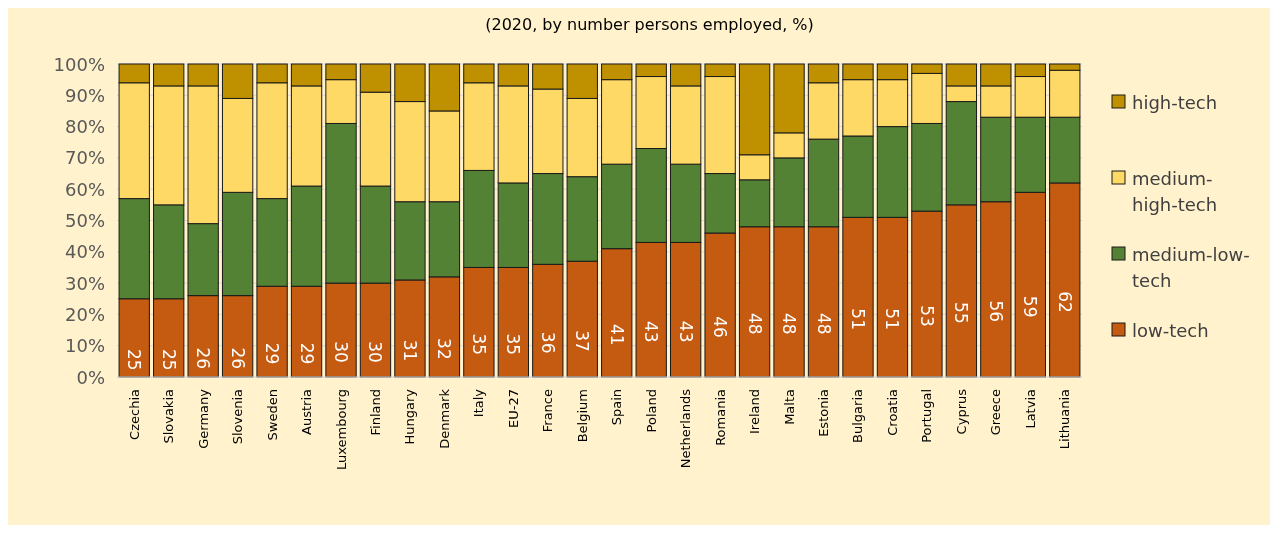 The height and width of the screenshot is (533, 1278). Describe the element at coordinates (996, 412) in the screenshot. I see `x-tick-label: Greece` at that location.